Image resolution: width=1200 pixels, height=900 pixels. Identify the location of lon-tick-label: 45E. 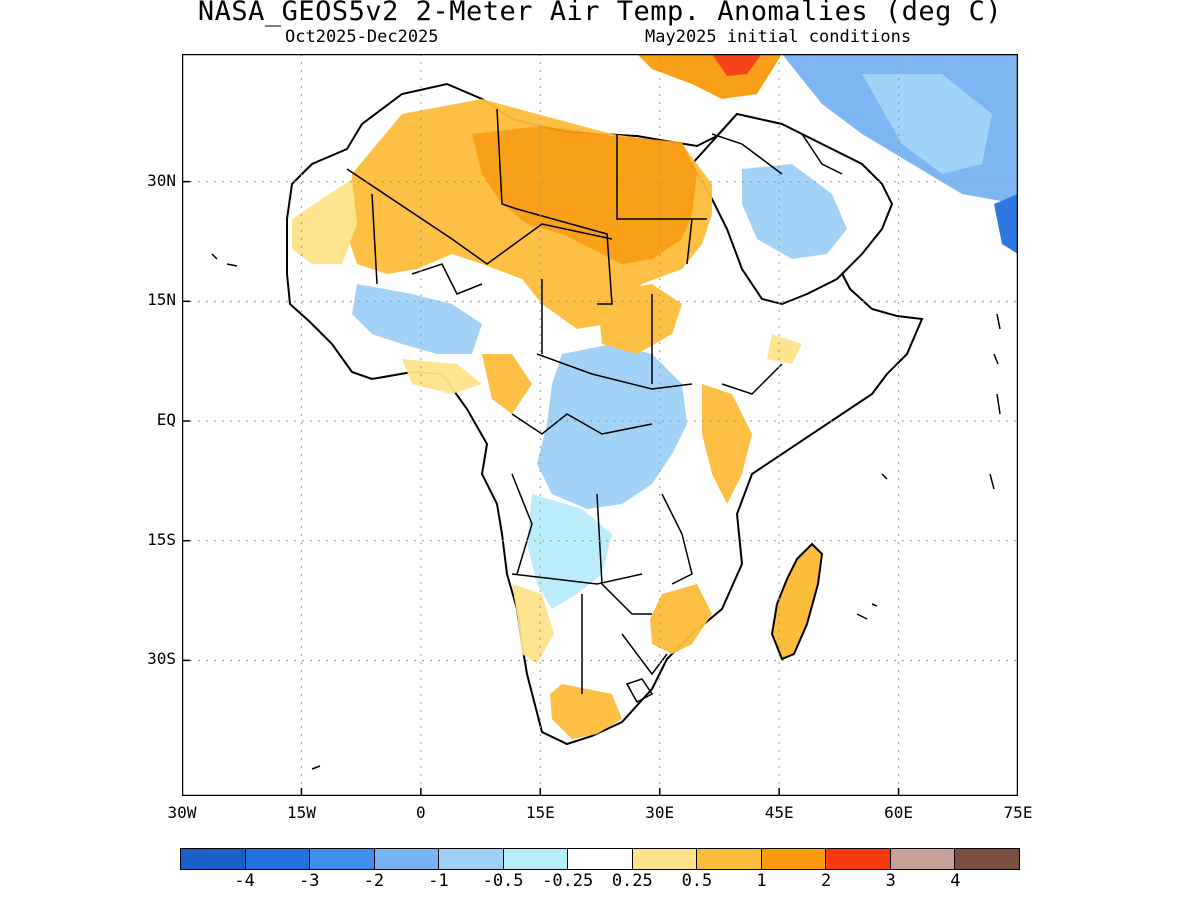
(779, 812).